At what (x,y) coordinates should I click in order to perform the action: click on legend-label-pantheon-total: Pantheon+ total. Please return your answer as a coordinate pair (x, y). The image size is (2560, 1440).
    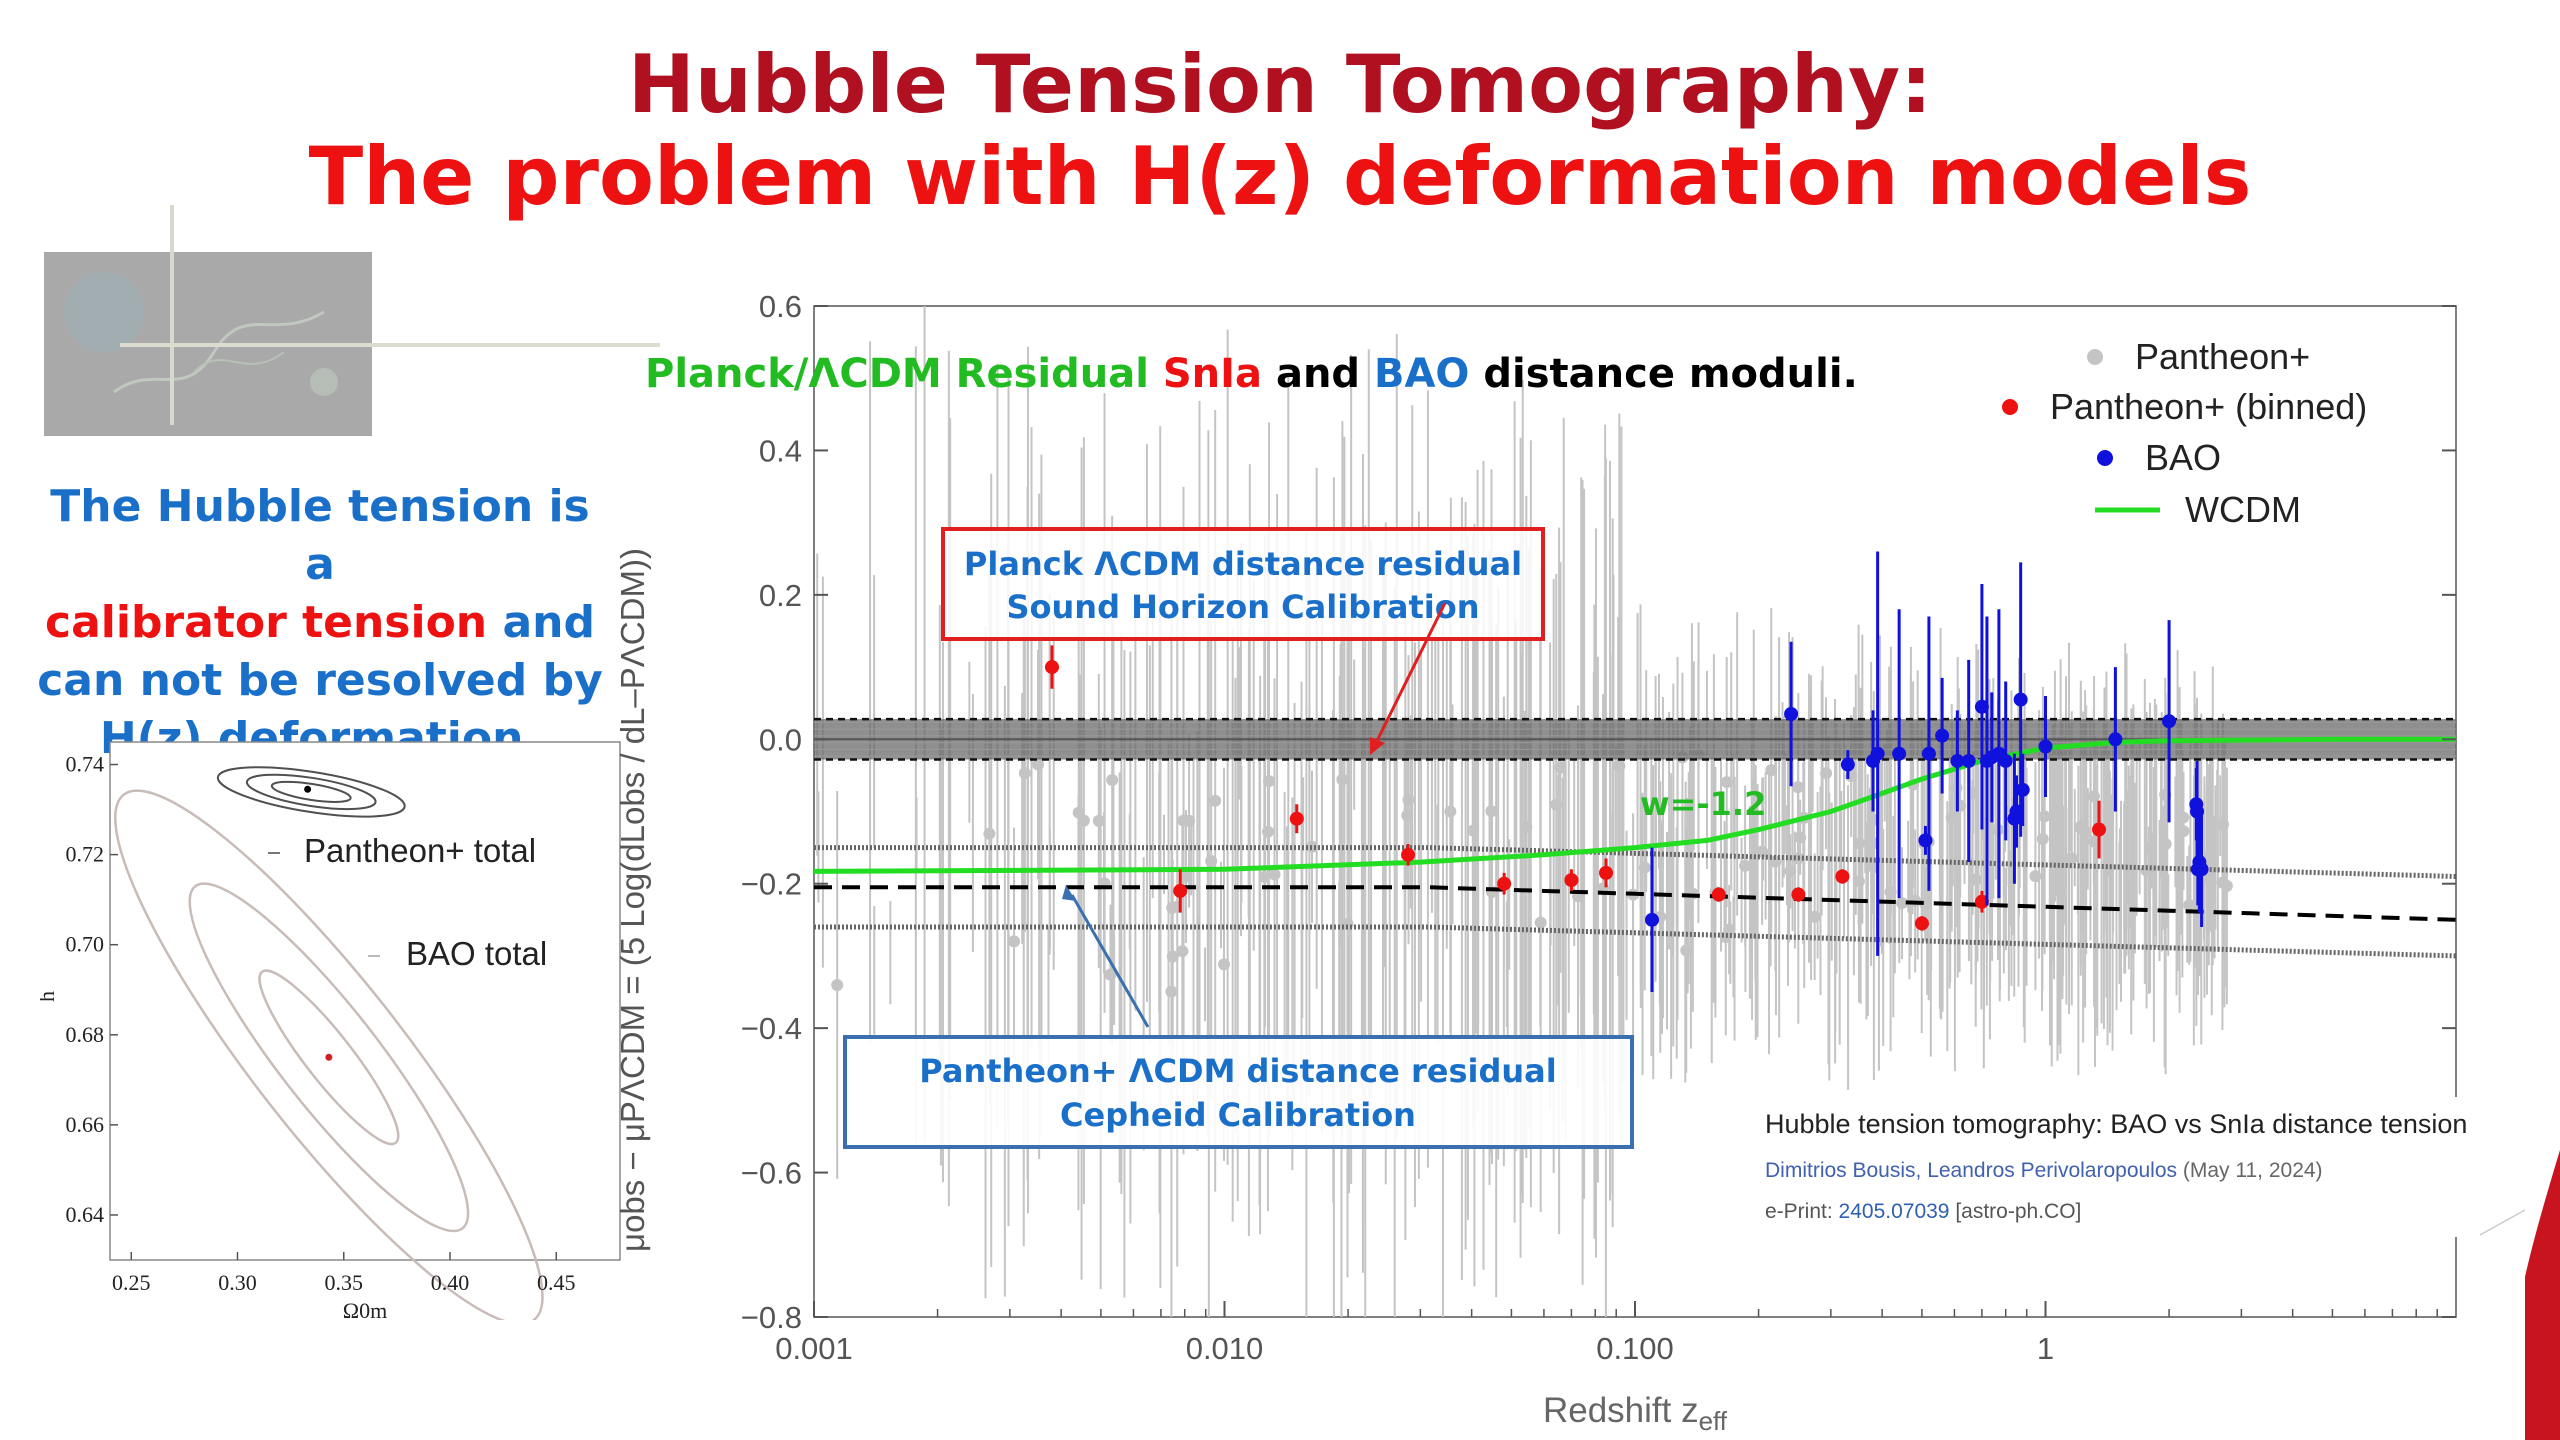
    Looking at the image, I should click on (420, 850).